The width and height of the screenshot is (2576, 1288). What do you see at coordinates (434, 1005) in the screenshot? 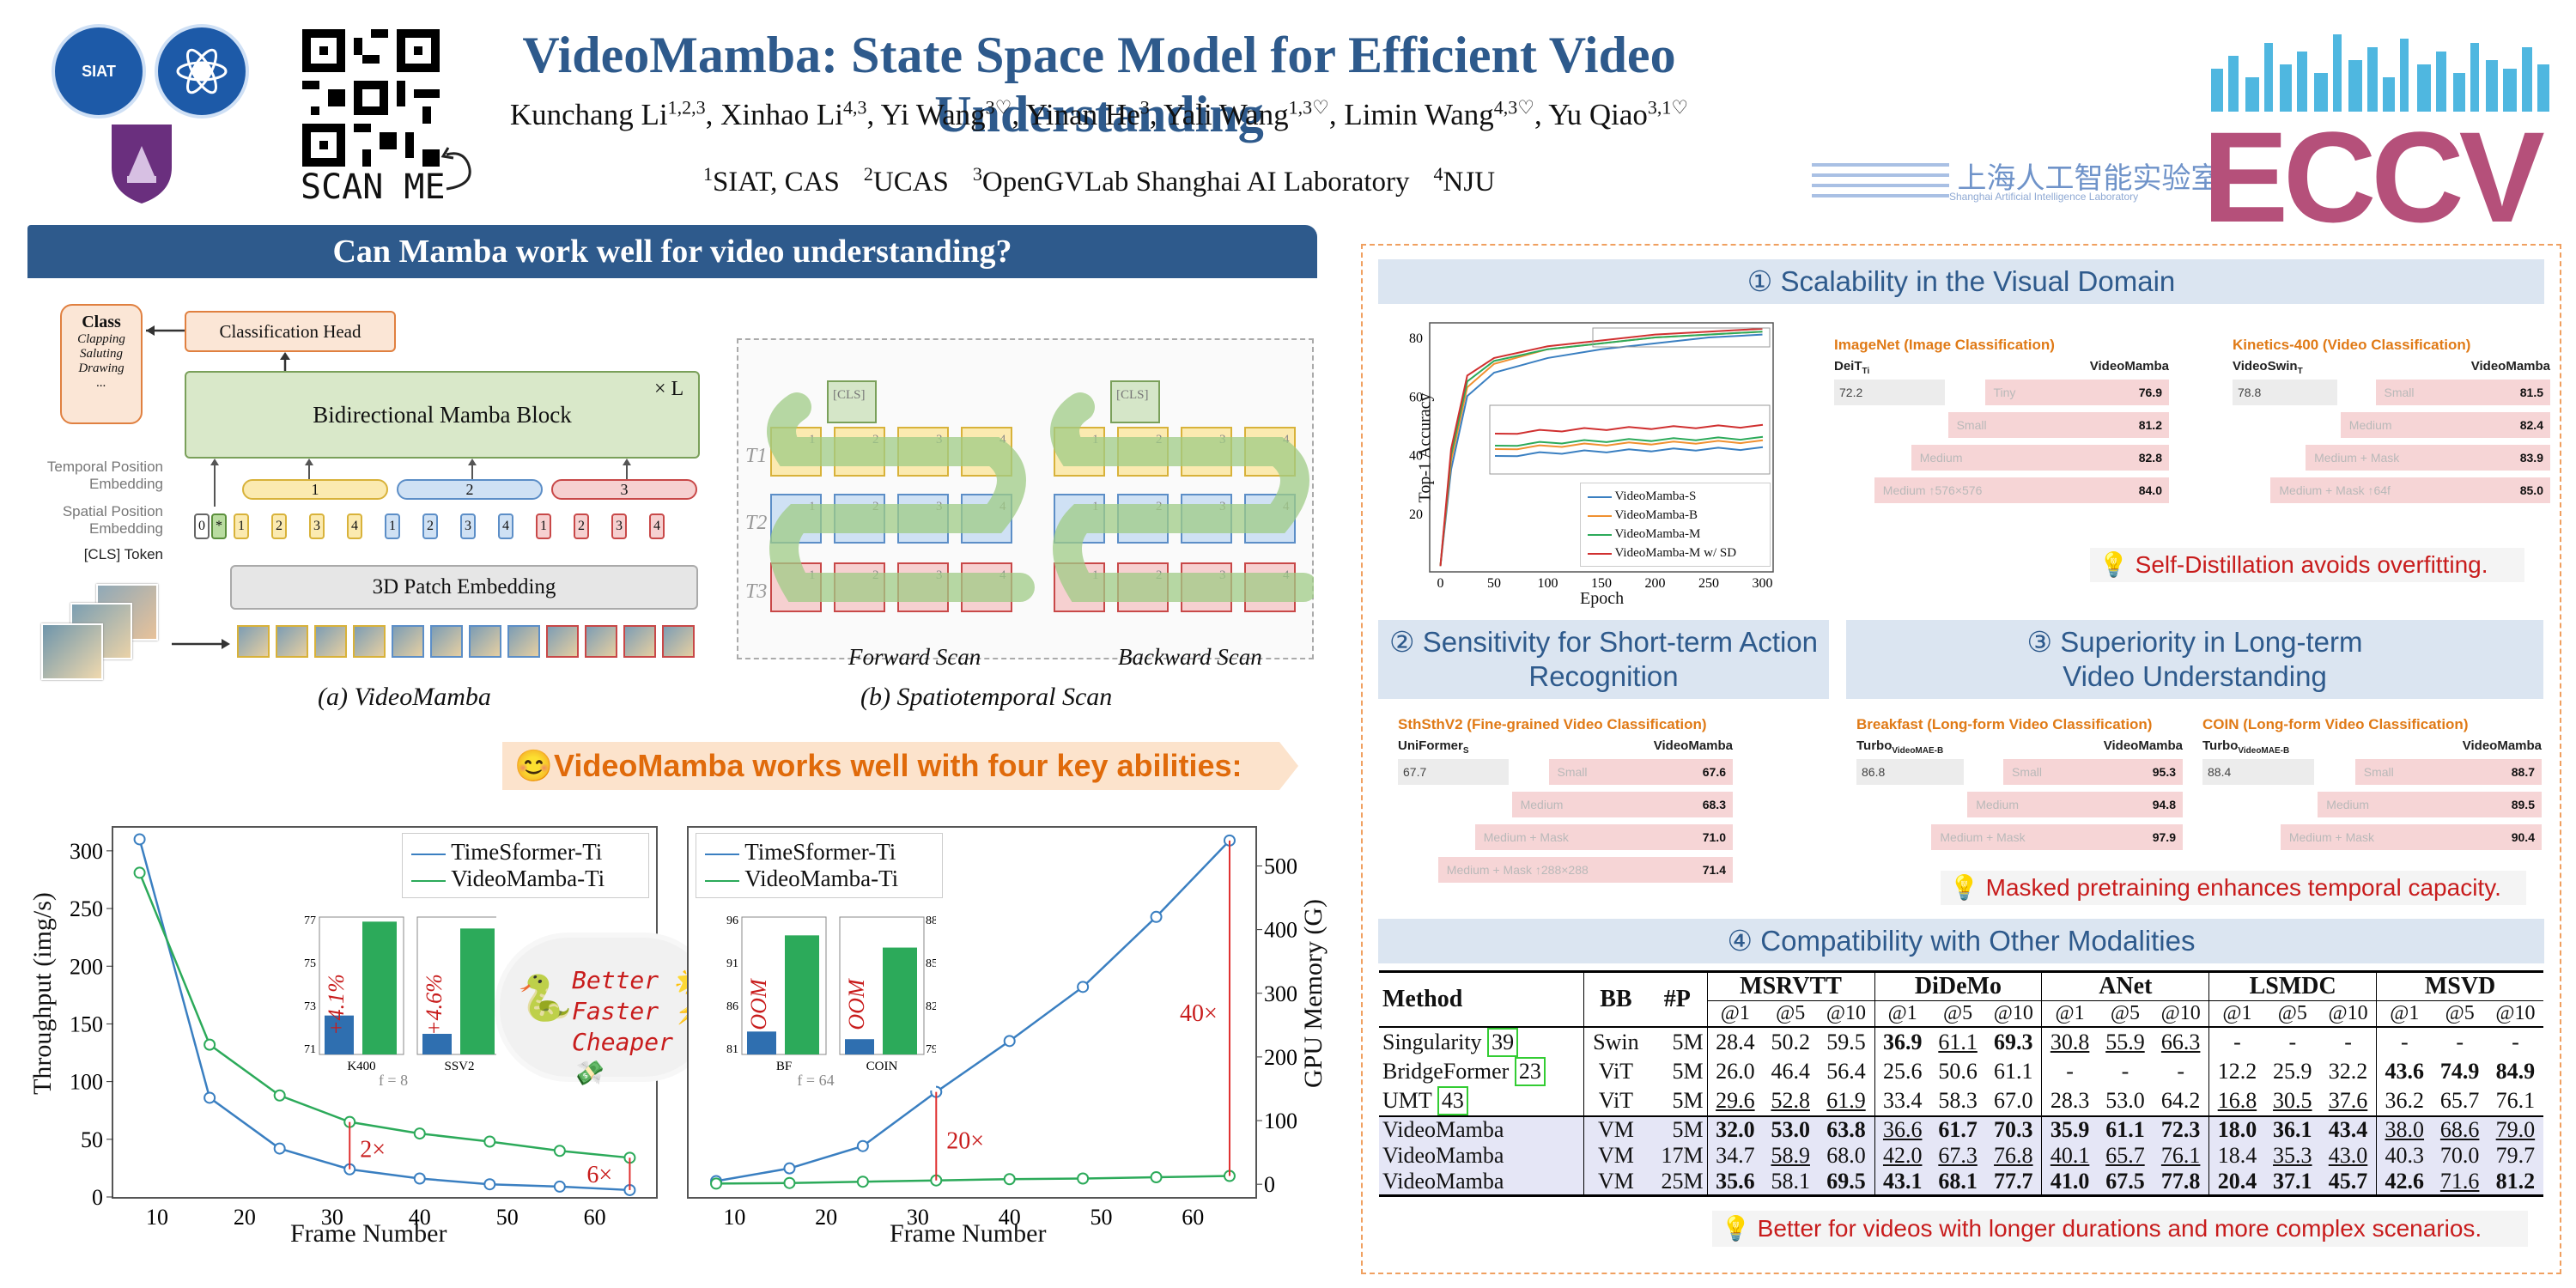
I see `inset-annotation: +4.6%` at bounding box center [434, 1005].